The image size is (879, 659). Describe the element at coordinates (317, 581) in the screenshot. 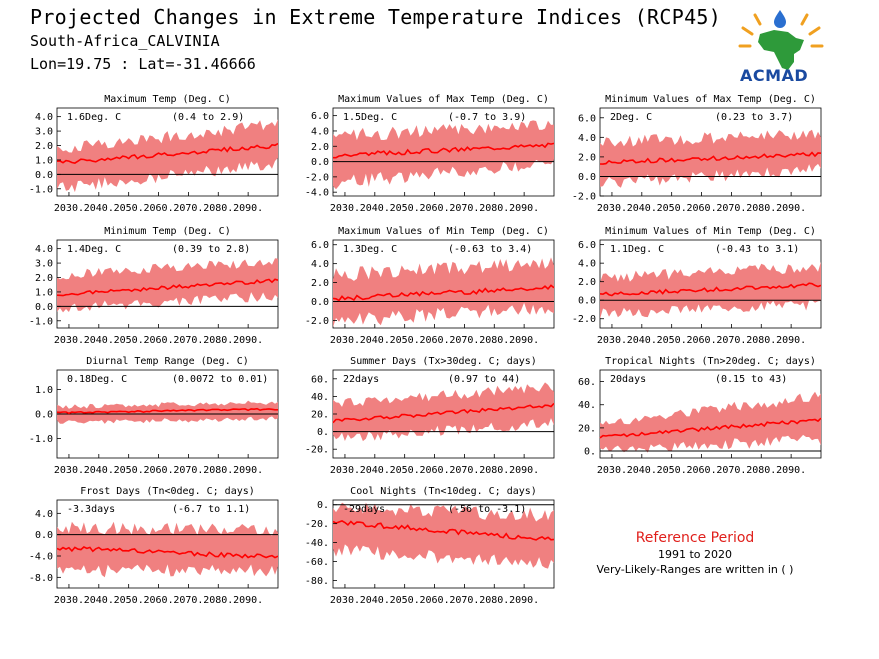

I see `y-tick-label: -80.` at that location.